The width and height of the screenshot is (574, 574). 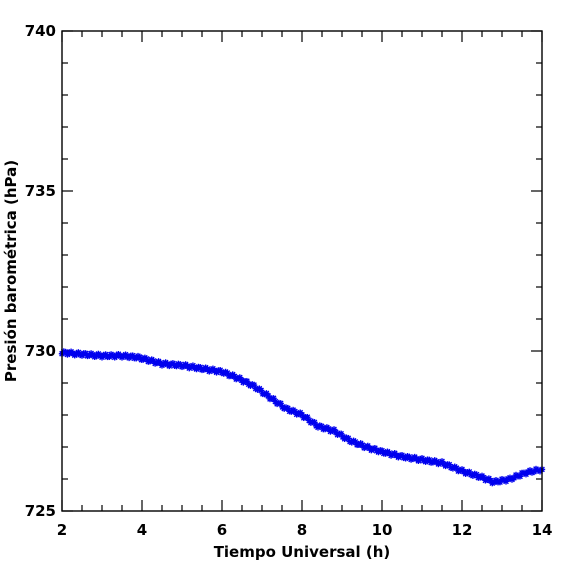 I want to click on y-tick-label: 740, so click(x=40, y=31).